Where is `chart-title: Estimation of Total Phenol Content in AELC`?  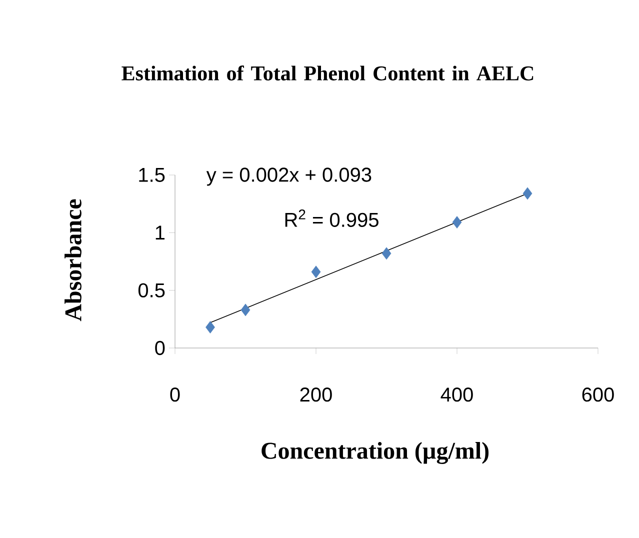
chart-title: Estimation of Total Phenol Content in AELC is located at coordinates (328, 72).